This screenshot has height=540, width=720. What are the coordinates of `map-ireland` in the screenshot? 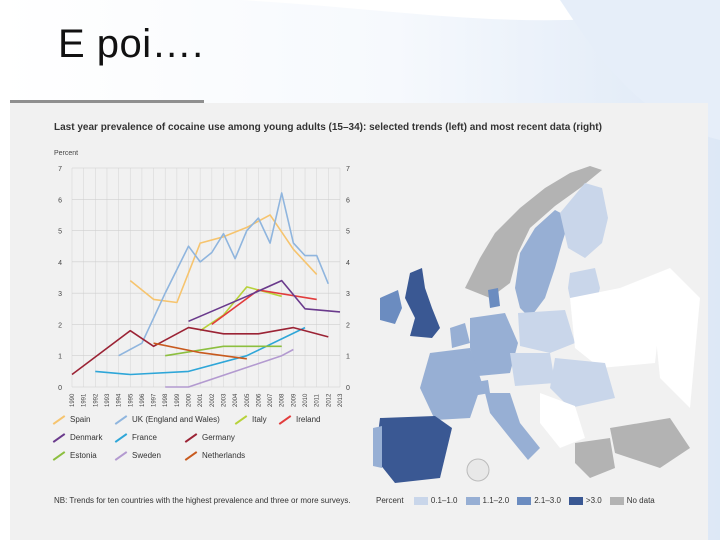 It's located at (391, 307).